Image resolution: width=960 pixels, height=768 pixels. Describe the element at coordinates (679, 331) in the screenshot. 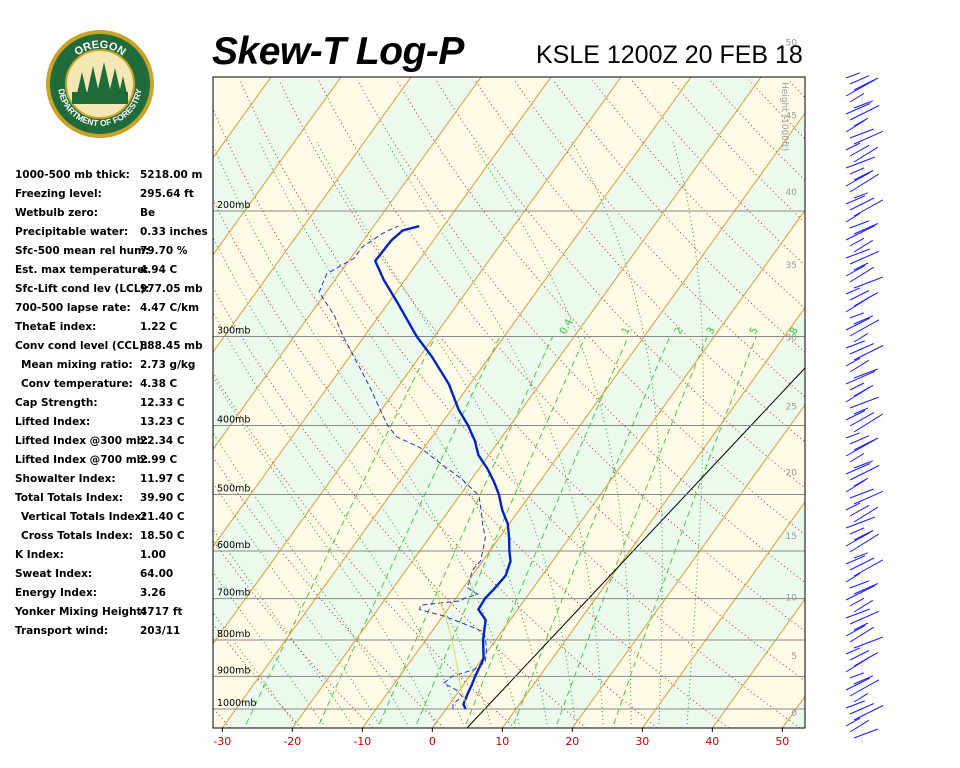

I see `mixing-ratio-label: 2` at that location.